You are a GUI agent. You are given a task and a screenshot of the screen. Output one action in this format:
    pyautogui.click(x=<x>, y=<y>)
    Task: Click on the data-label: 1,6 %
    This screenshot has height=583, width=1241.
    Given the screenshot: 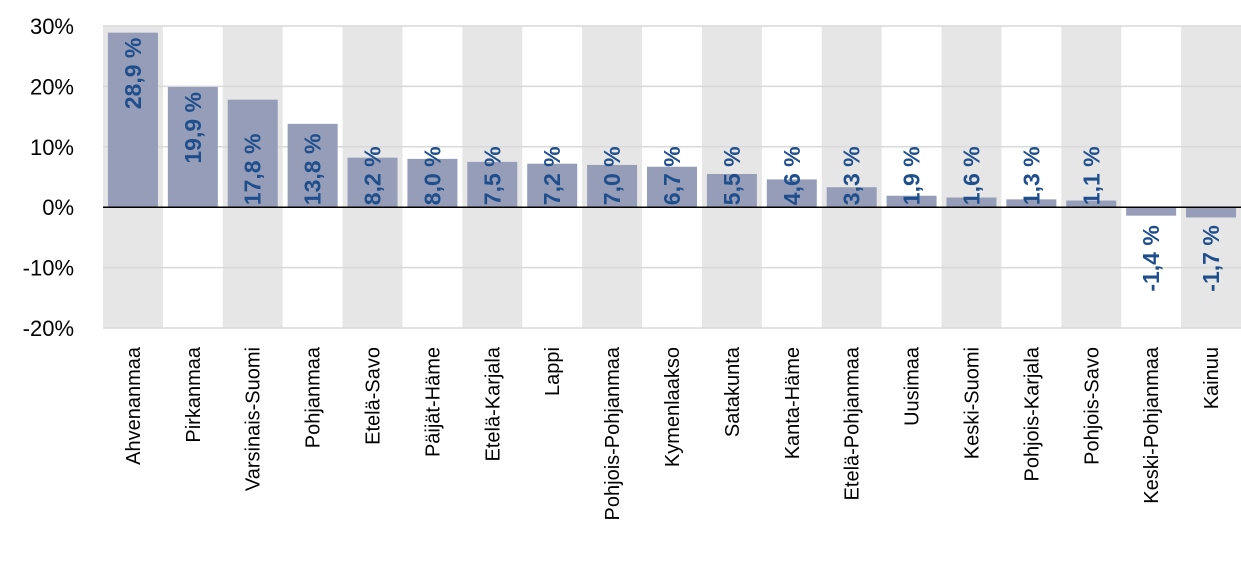 What is the action you would take?
    pyautogui.click(x=971, y=175)
    